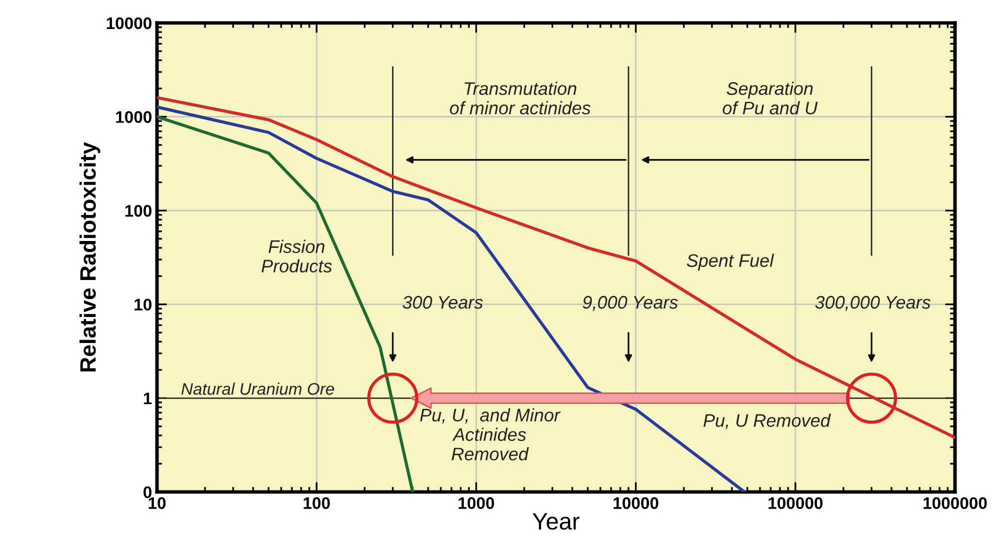 Image resolution: width=1000 pixels, height=546 pixels. What do you see at coordinates (630, 303) in the screenshot?
I see `annotation: 9,000 Years` at bounding box center [630, 303].